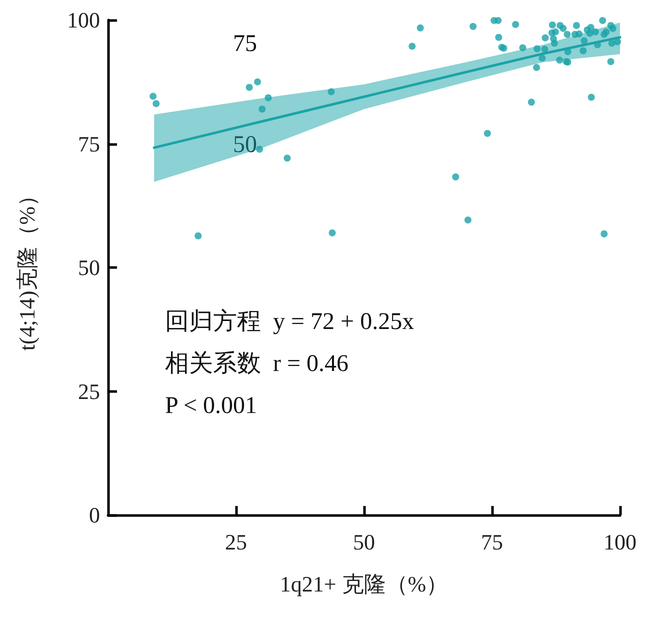  Describe the element at coordinates (211, 406) in the screenshot. I see `annotation: P < 0.001` at that location.